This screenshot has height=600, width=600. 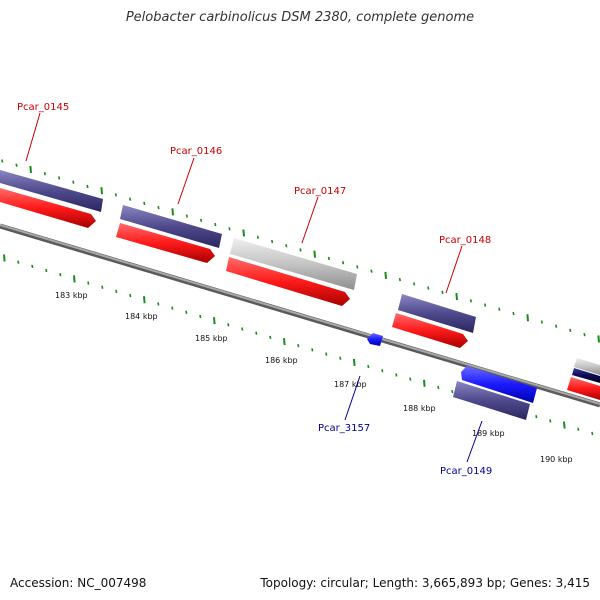 I want to click on feature-edge-gray, so click(x=587, y=366).